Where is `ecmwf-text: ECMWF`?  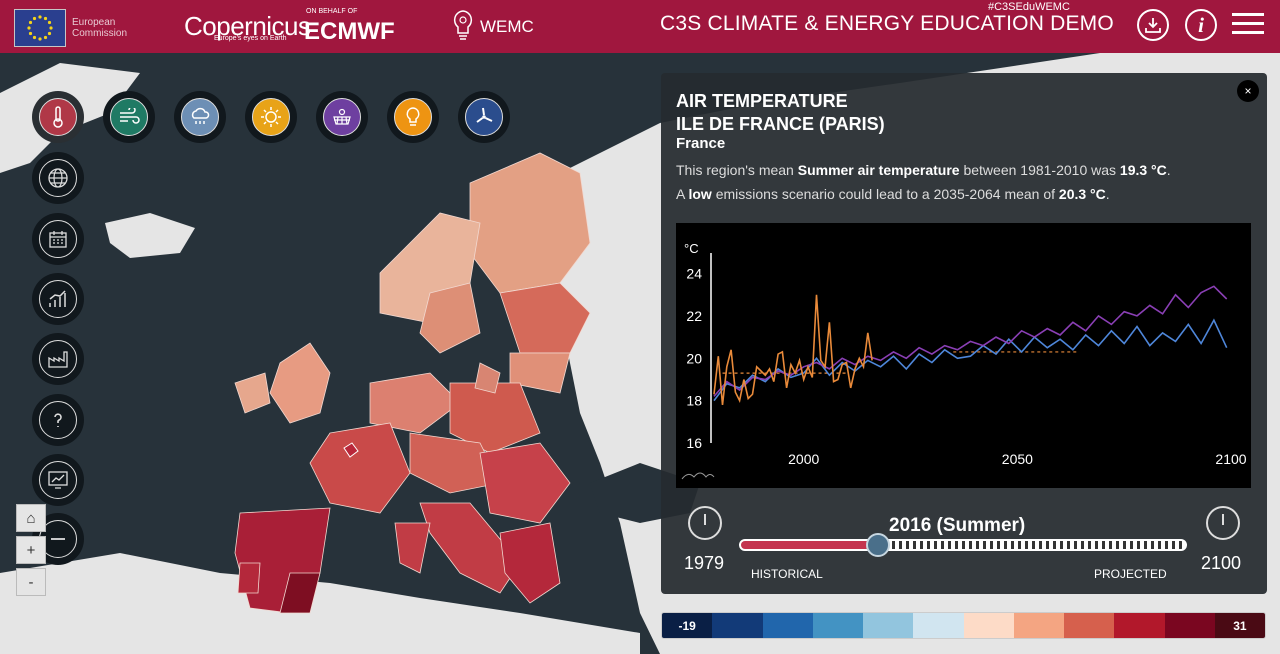 ecmwf-text: ECMWF is located at coordinates (349, 32).